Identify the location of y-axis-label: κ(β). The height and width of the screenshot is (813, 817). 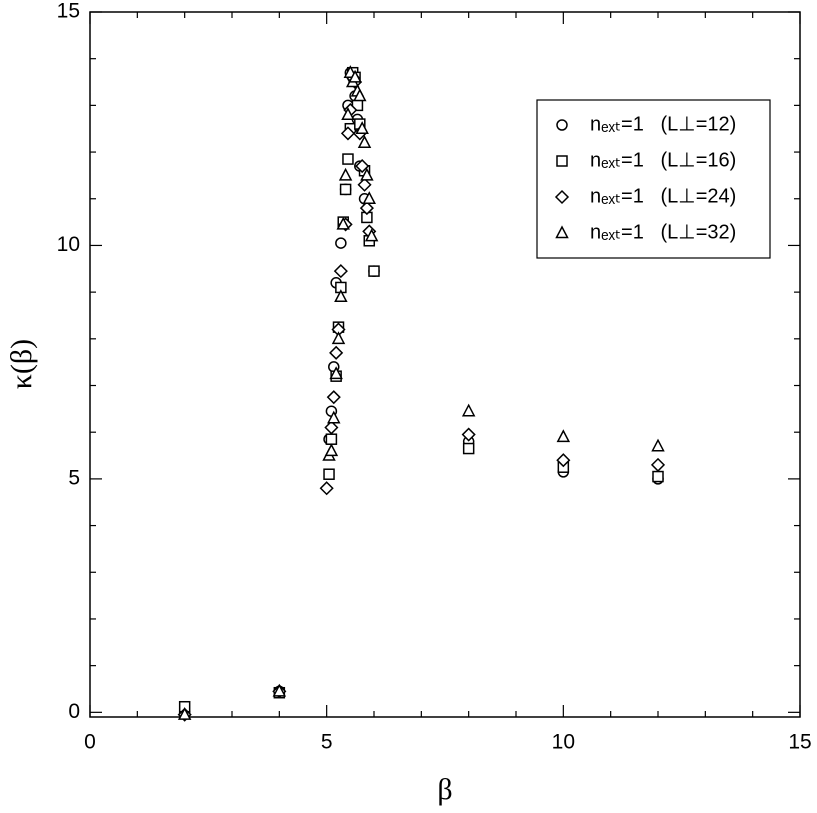
(21, 364).